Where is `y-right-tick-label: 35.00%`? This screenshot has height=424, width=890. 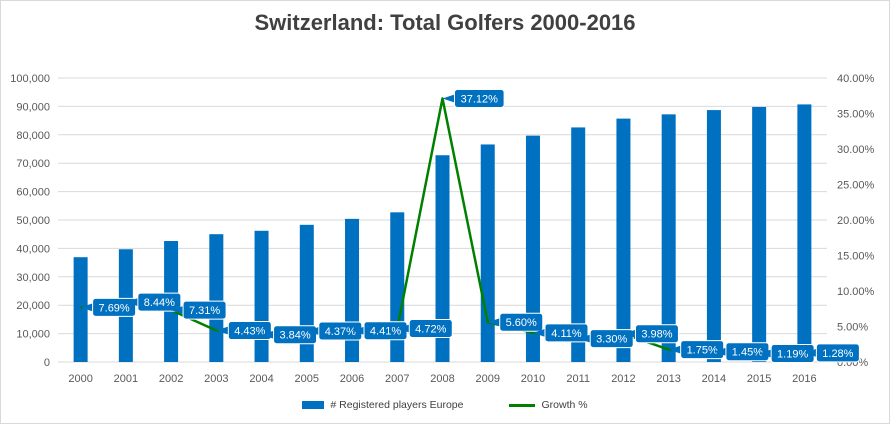
y-right-tick-label: 35.00% is located at coordinates (856, 115).